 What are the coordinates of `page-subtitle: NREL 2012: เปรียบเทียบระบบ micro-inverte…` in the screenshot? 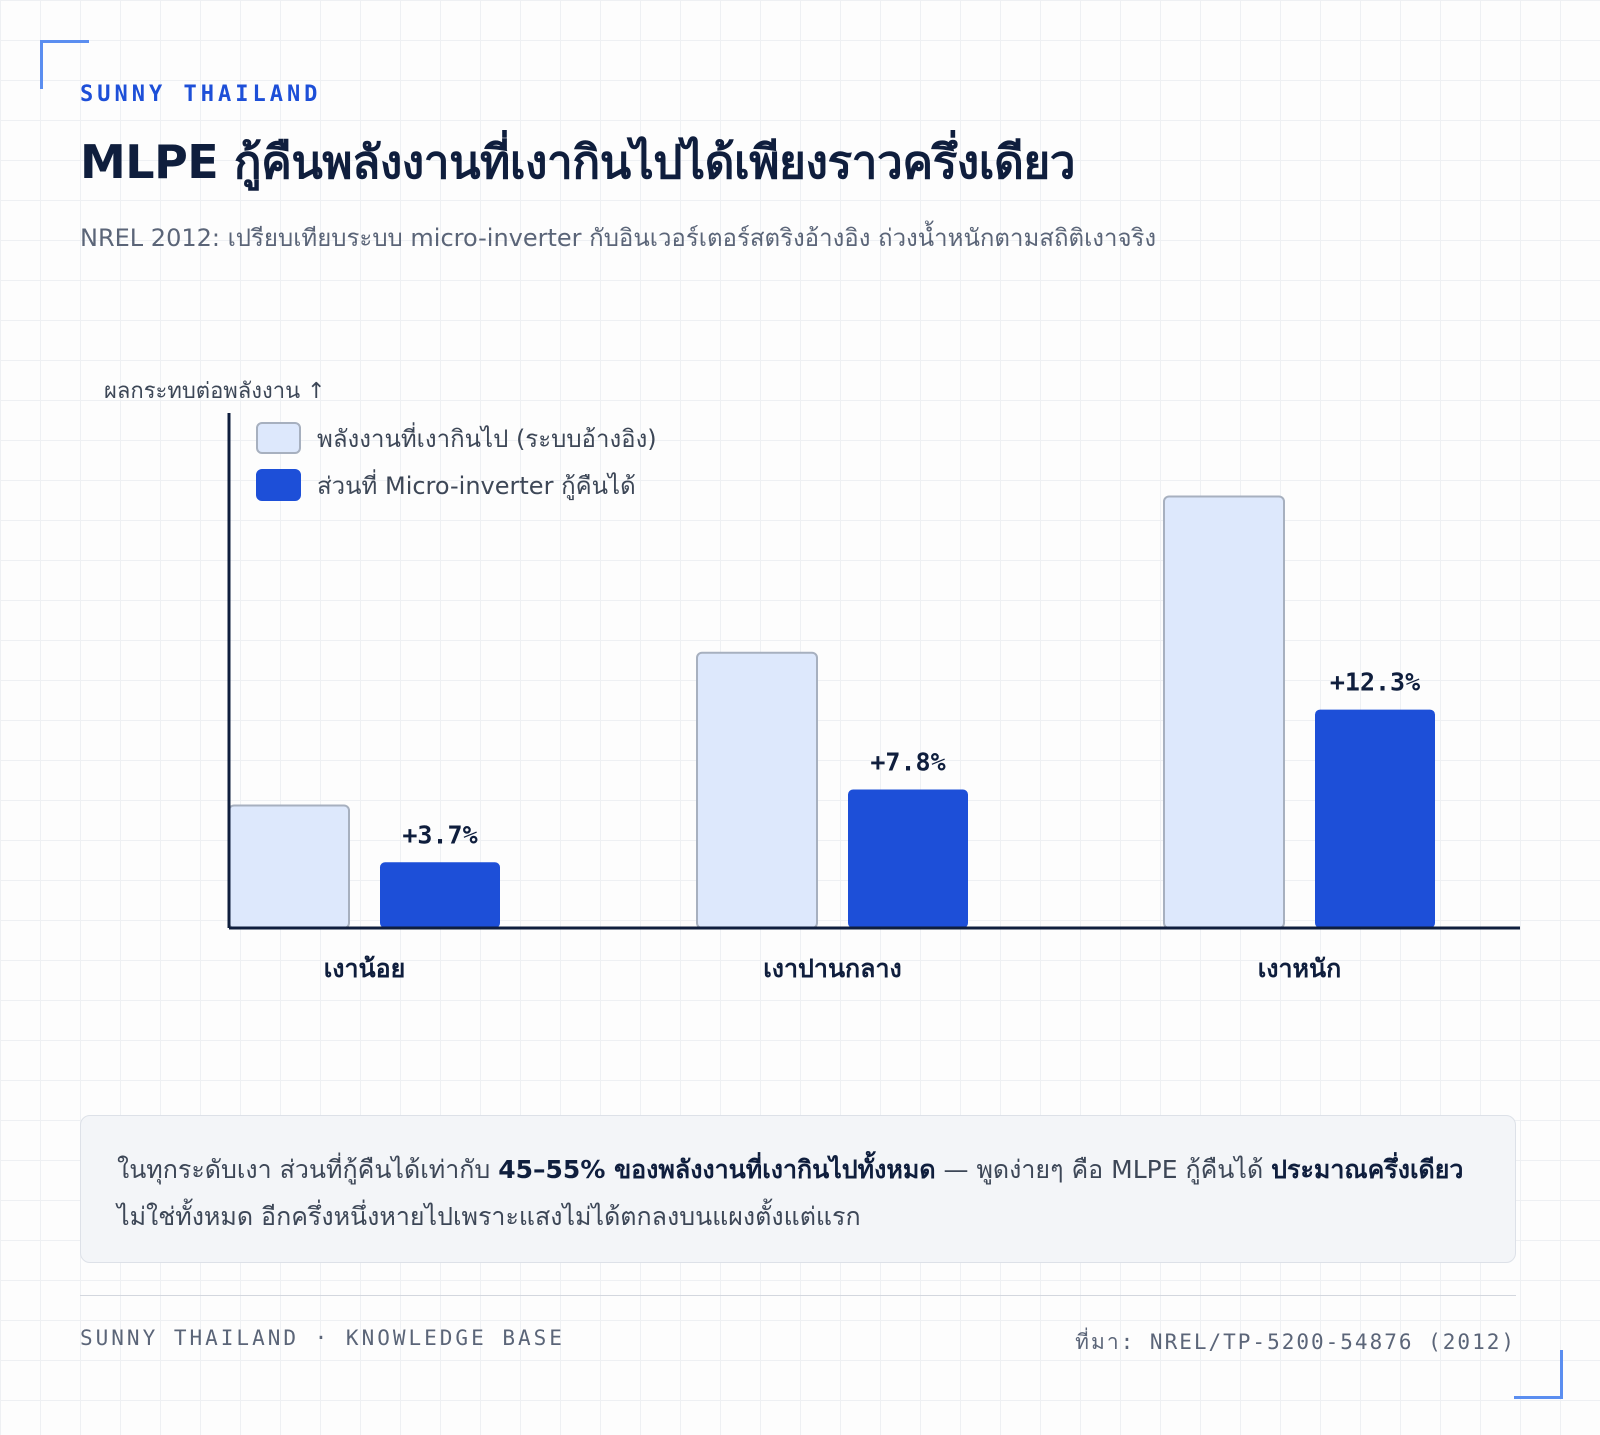 It's located at (618, 238).